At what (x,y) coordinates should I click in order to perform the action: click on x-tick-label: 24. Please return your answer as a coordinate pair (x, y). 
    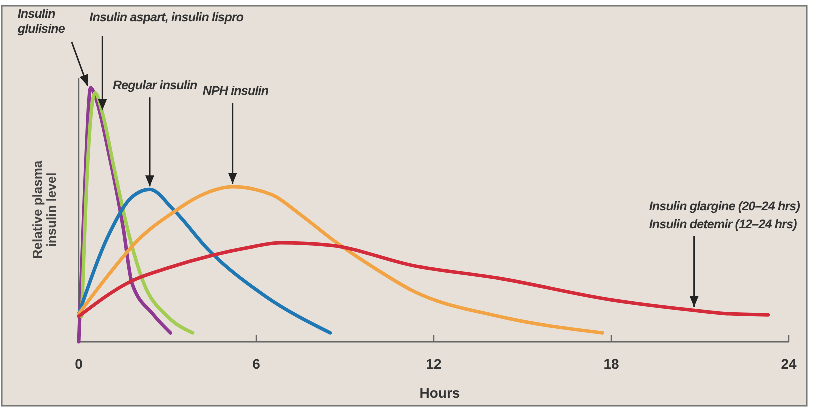
    Looking at the image, I should click on (789, 364).